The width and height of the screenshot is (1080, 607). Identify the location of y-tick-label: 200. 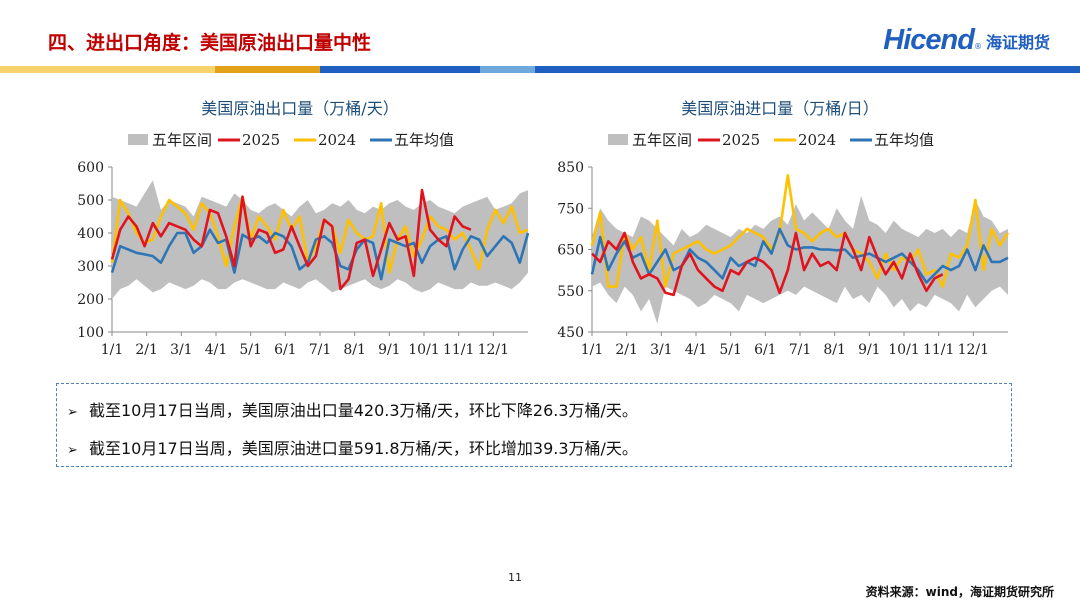
(90, 300).